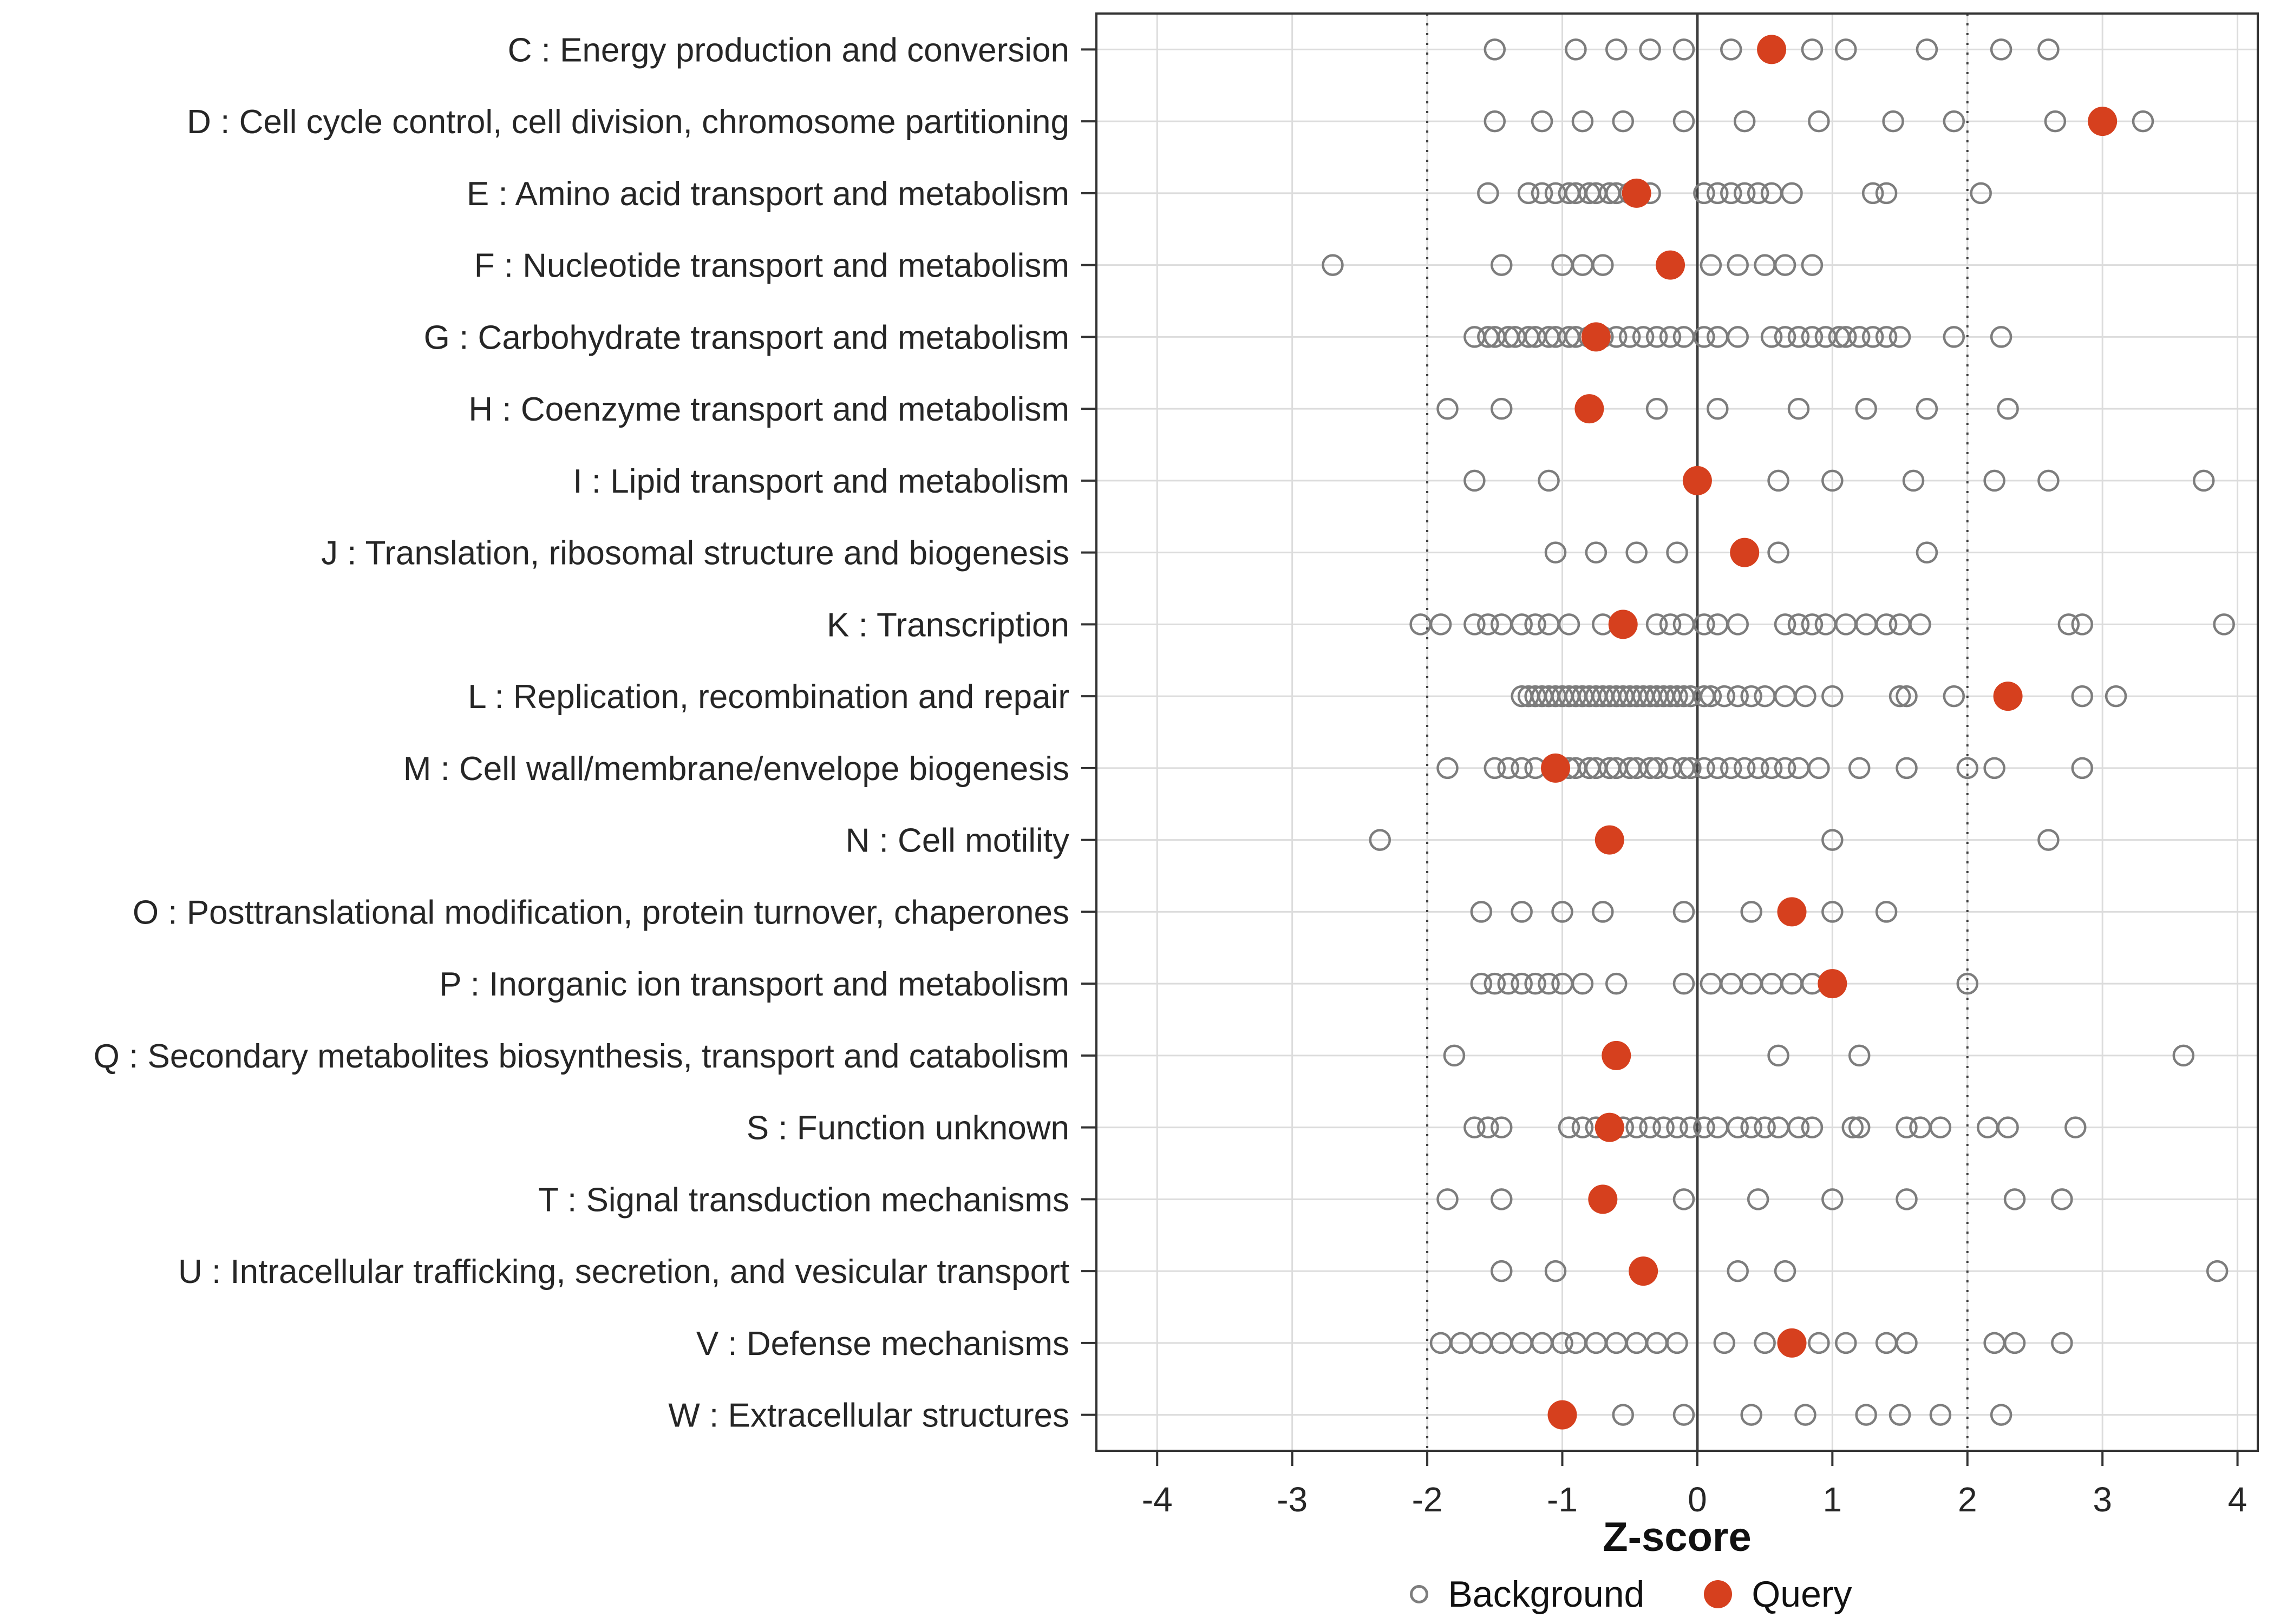 Image resolution: width=2274 pixels, height=1624 pixels. I want to click on x-tick-label: -1, so click(1563, 1499).